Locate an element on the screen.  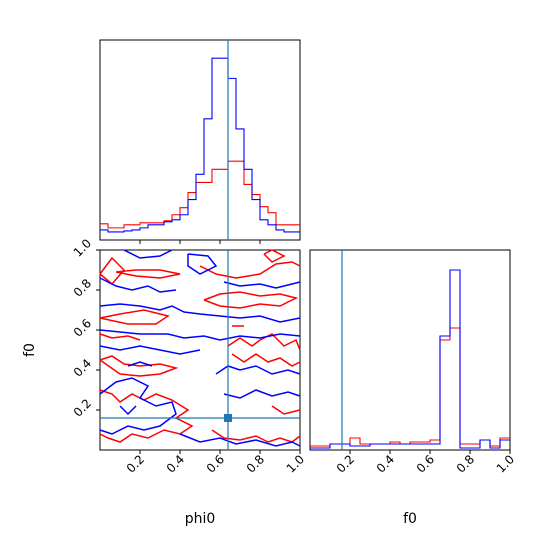
x-axis-label-phi0: phi0 is located at coordinates (200, 519).